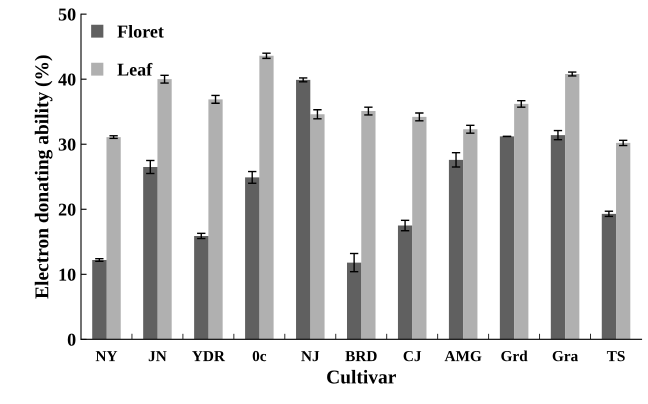  Describe the element at coordinates (157, 356) in the screenshot. I see `x-tick-label: JN` at that location.